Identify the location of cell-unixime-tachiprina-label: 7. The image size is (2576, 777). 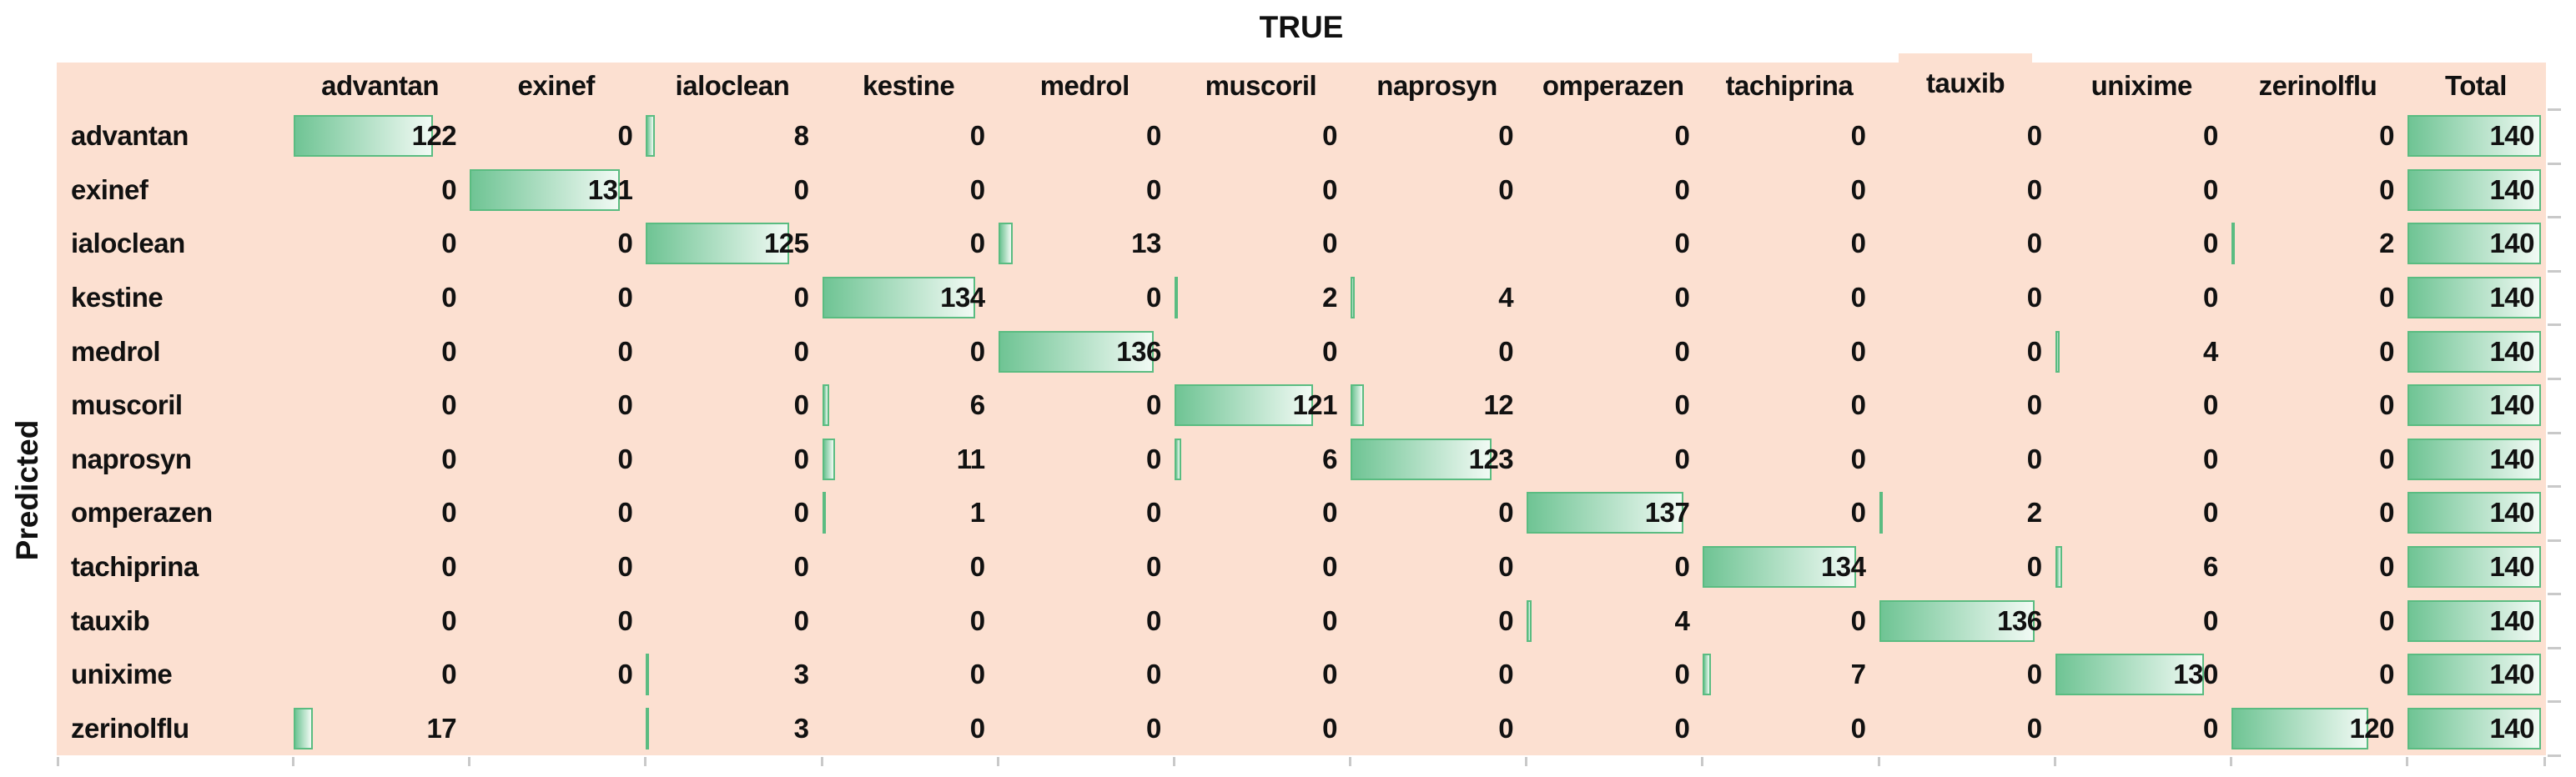
(1858, 674).